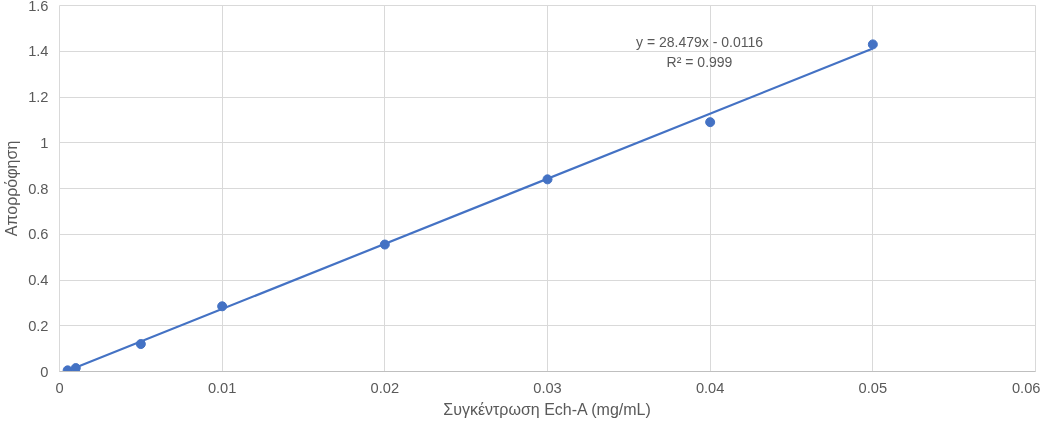 Image resolution: width=1052 pixels, height=428 pixels. I want to click on x-tick-label: 0.04, so click(710, 387).